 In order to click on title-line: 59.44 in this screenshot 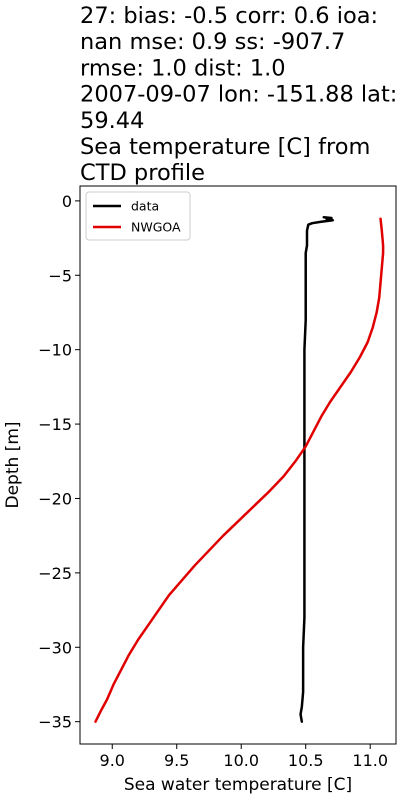, I will do `click(112, 121)`.